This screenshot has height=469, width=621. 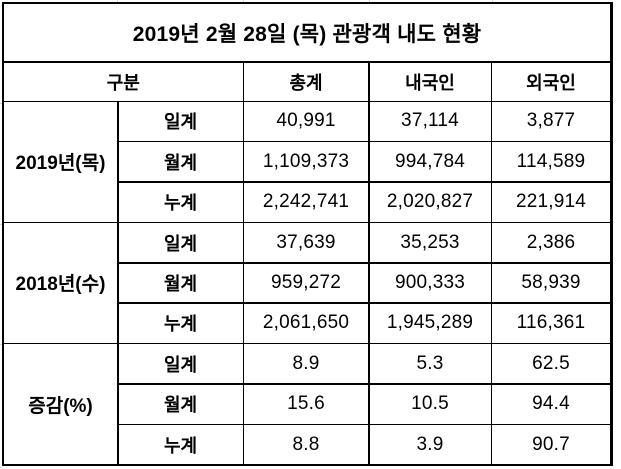 I want to click on cell-domestic: 37,114, so click(x=430, y=121).